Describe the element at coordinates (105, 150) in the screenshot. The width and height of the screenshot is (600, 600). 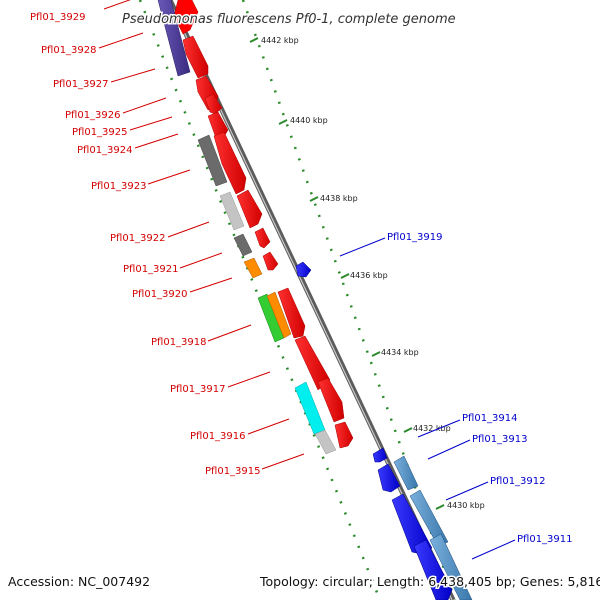
I see `gene-label: Pfl01_3924` at that location.